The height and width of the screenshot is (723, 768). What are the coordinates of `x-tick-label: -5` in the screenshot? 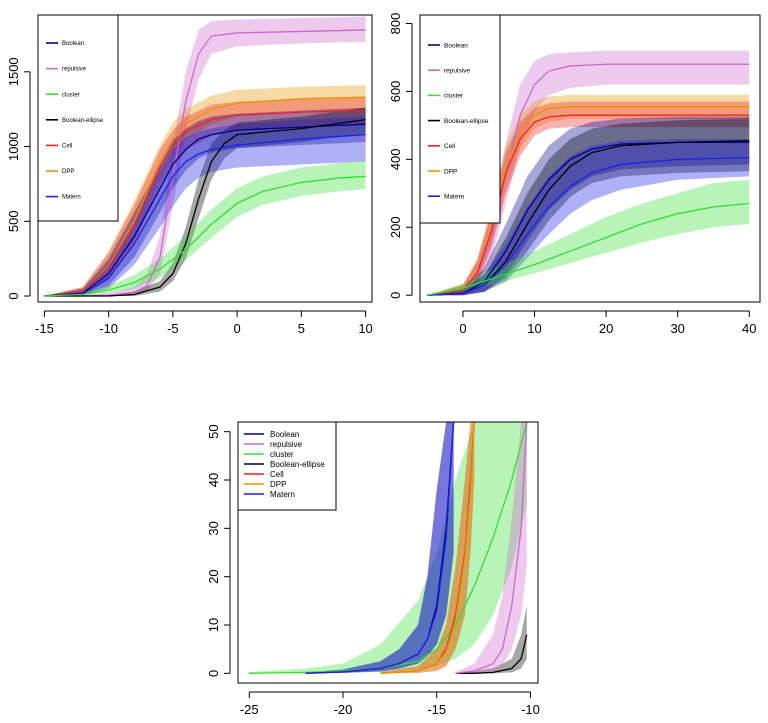 It's located at (173, 328).